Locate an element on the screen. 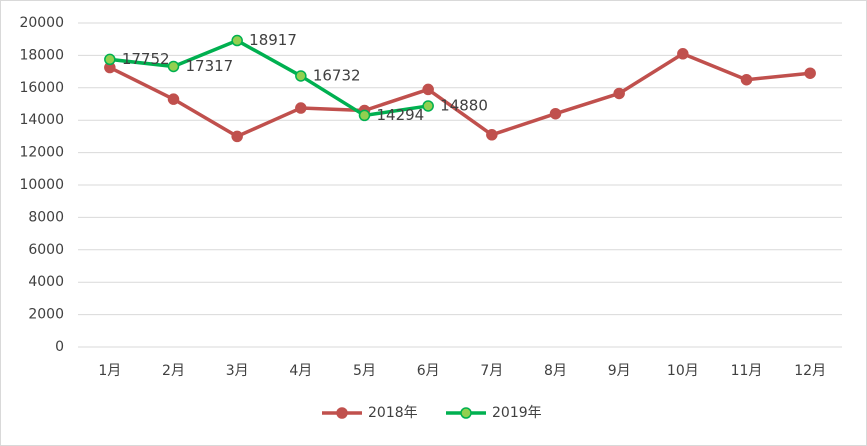  data-label: 14880 is located at coordinates (464, 105).